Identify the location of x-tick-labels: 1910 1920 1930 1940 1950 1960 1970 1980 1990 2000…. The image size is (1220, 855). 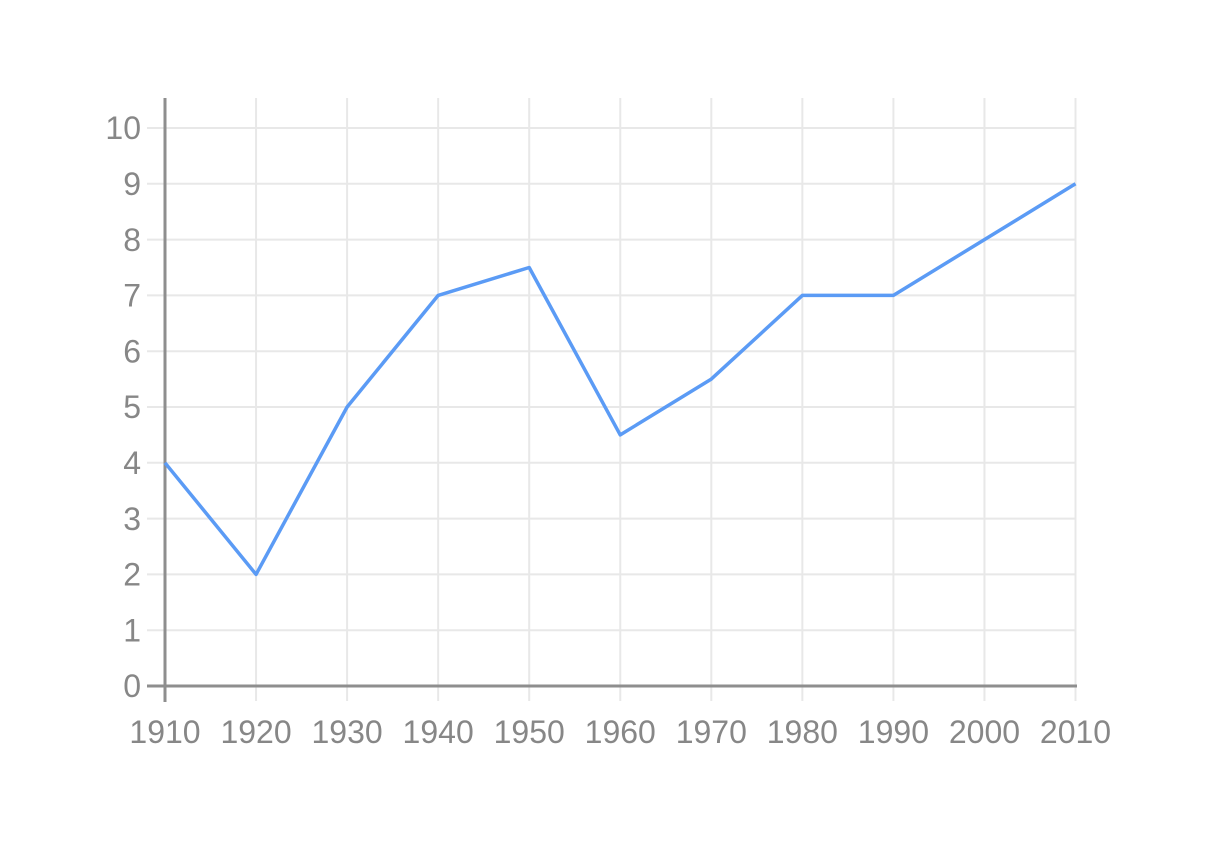
(620, 732).